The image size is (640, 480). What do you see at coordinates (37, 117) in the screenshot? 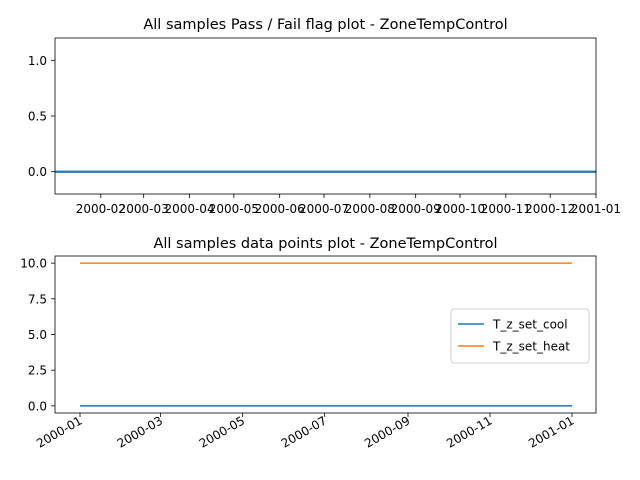
I see `y-tick-label: 0.5` at bounding box center [37, 117].